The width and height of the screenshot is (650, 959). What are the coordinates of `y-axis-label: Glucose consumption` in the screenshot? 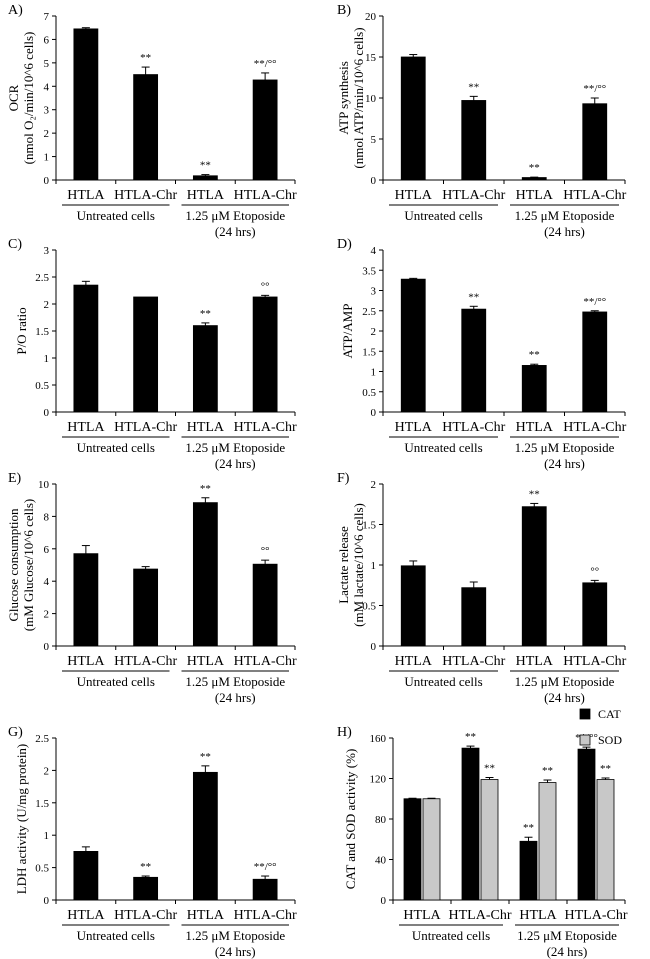 It's located at (13, 565).